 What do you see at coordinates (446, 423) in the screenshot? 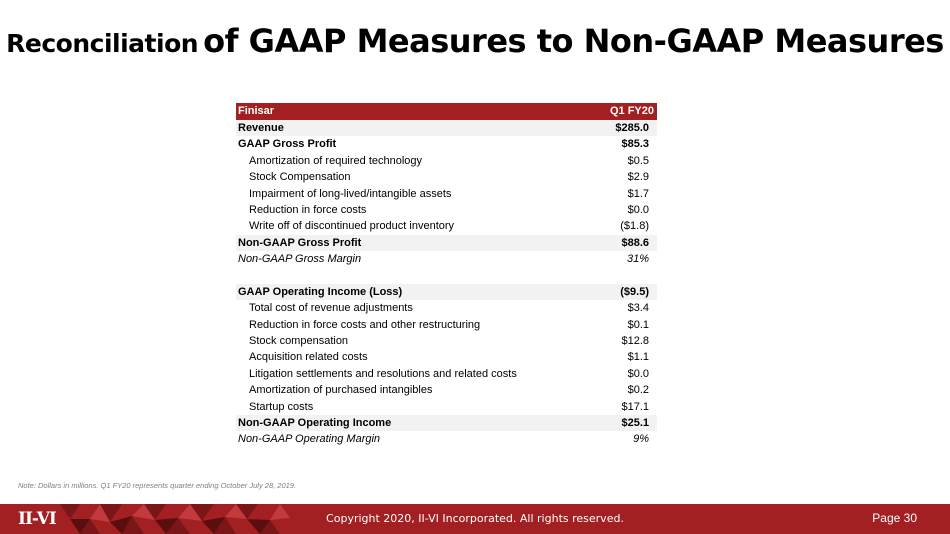
I see `table-row: Non-GAAP Operating Income $25.1` at bounding box center [446, 423].